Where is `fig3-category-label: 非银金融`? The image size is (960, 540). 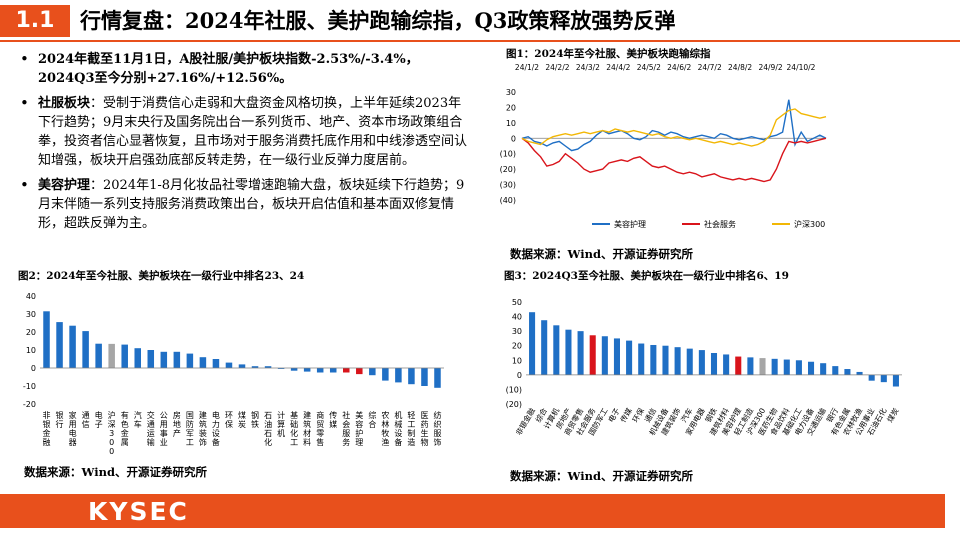
fig3-category-label: 非银金融 is located at coordinates (525, 421).